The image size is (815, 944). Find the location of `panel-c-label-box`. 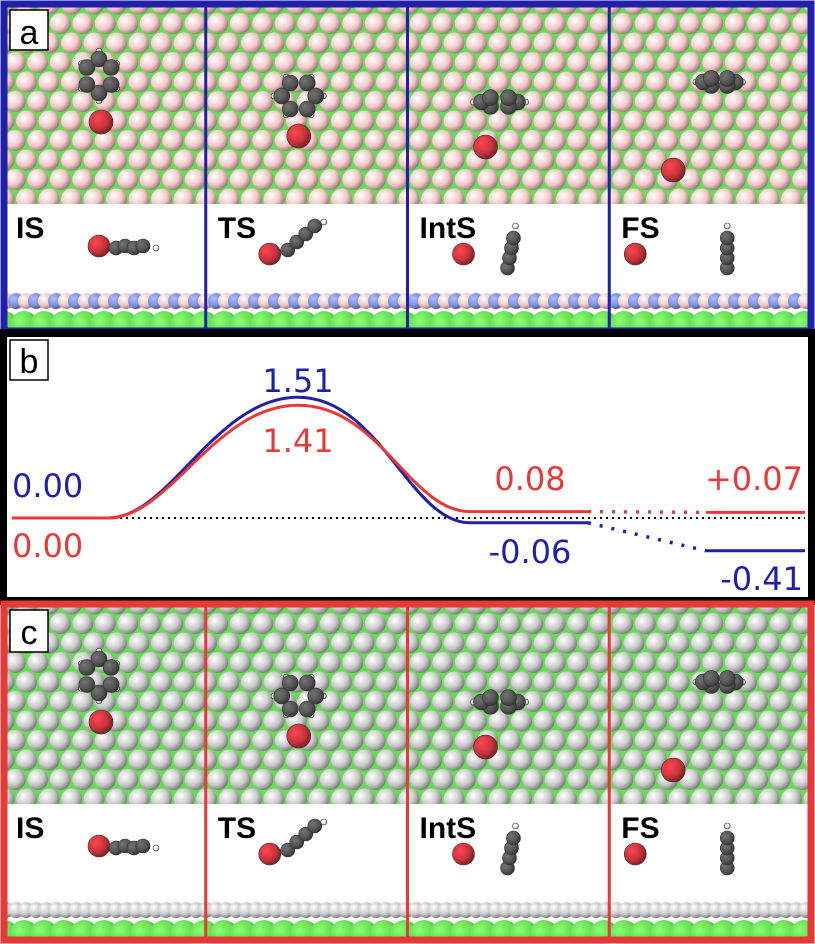

panel-c-label-box is located at coordinates (29, 631).